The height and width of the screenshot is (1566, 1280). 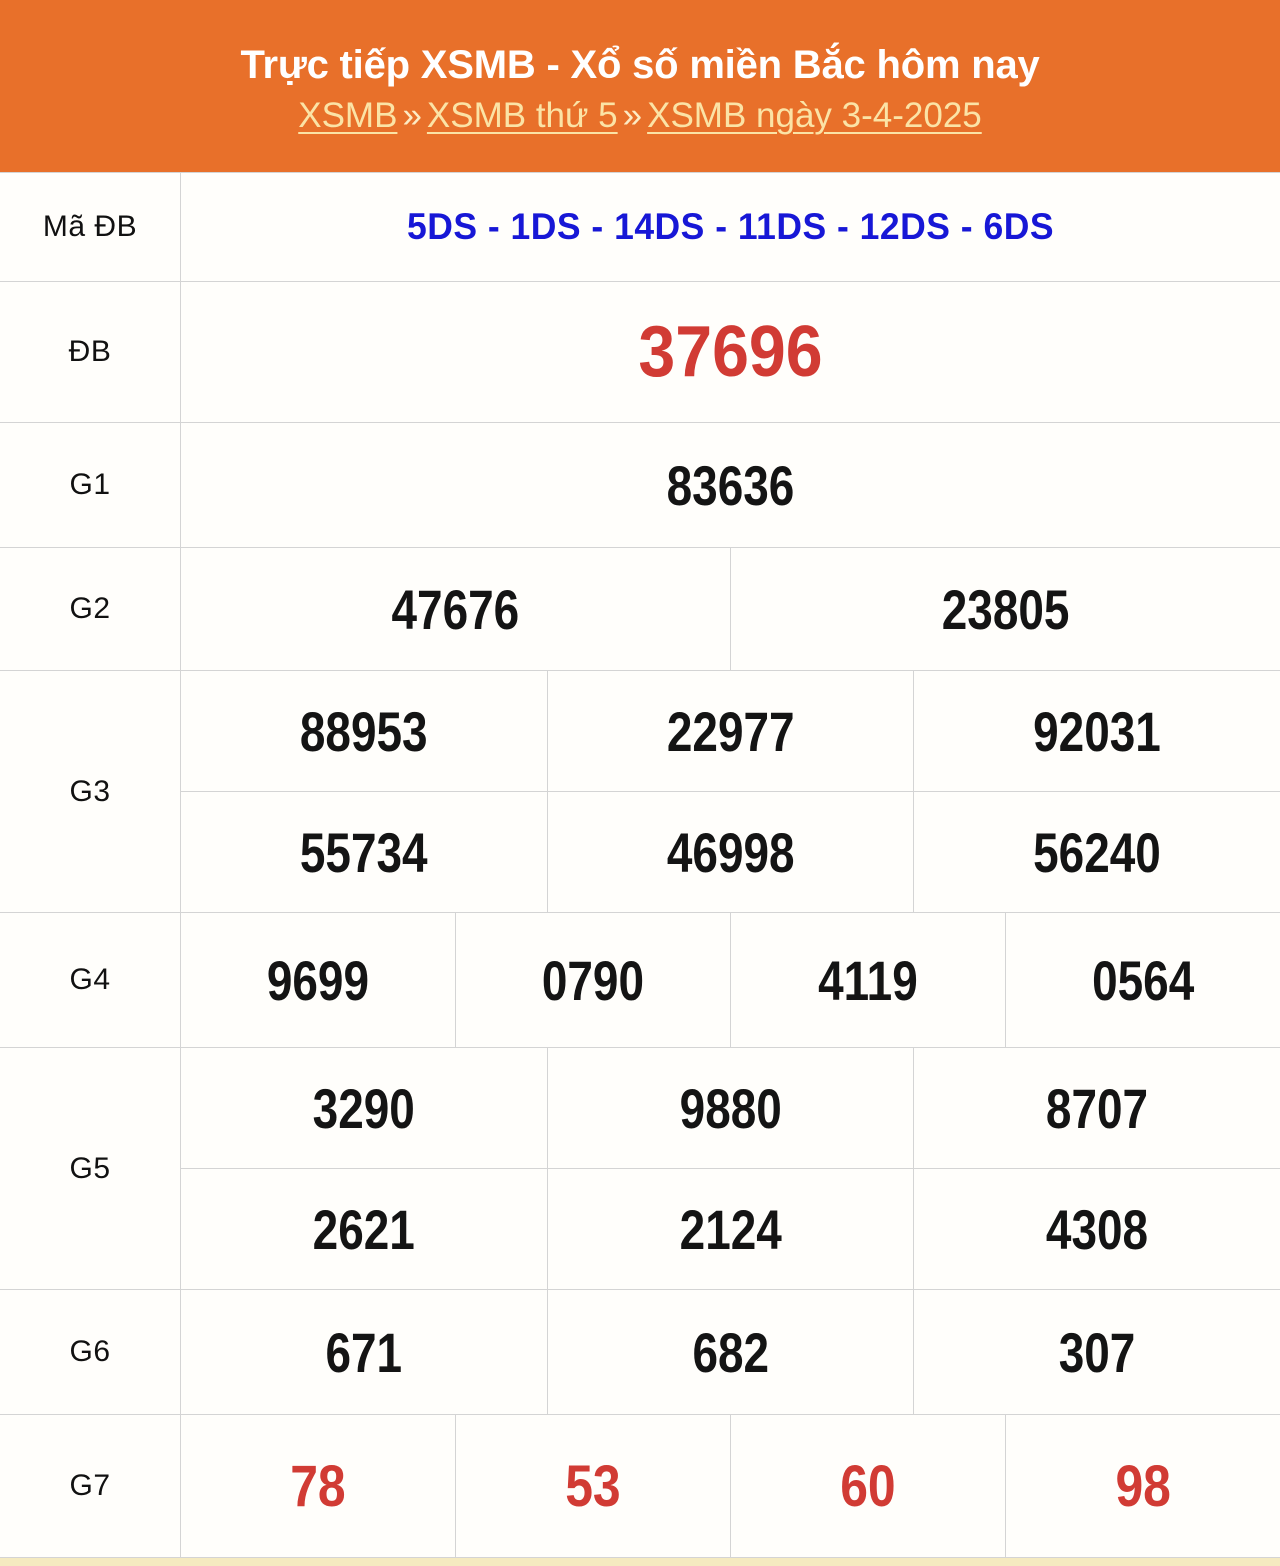 I want to click on table-row-g3-b: 55734 46998 56240, so click(x=640, y=852).